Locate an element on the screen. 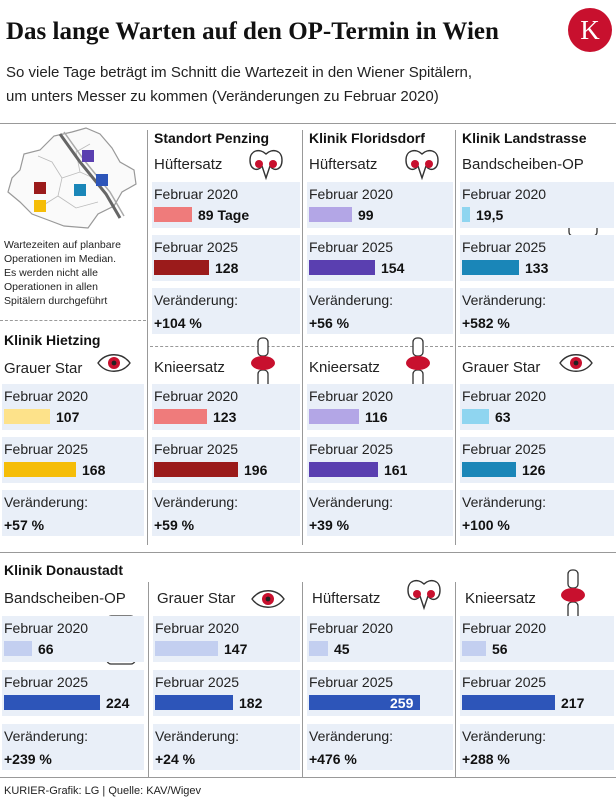 The image size is (616, 805). op-donaustadt-knee: Knieersatz is located at coordinates (500, 598).